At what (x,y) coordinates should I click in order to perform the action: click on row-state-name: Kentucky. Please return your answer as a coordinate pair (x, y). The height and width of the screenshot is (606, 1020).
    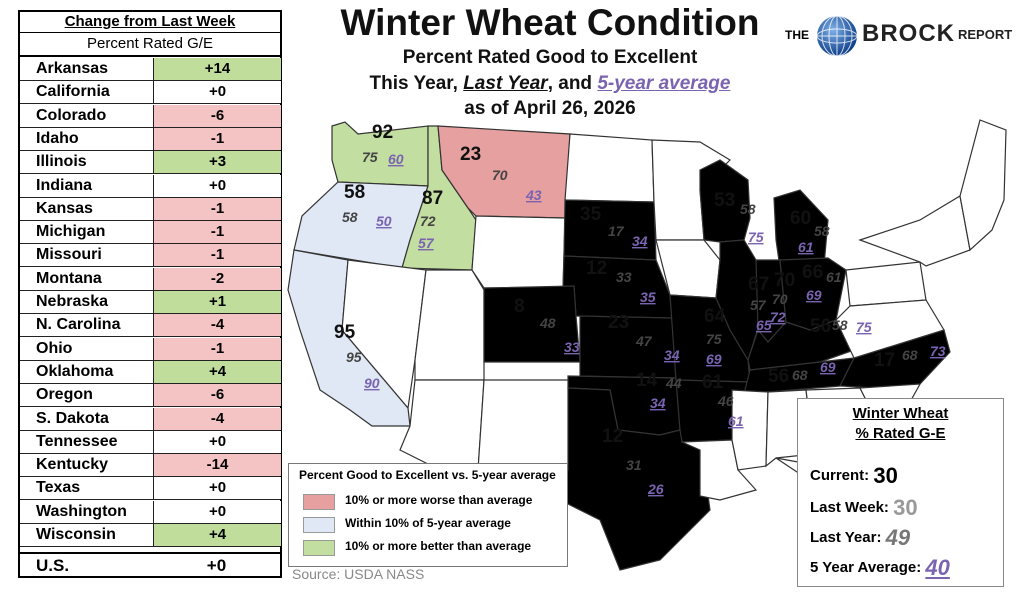
    Looking at the image, I should click on (72, 465).